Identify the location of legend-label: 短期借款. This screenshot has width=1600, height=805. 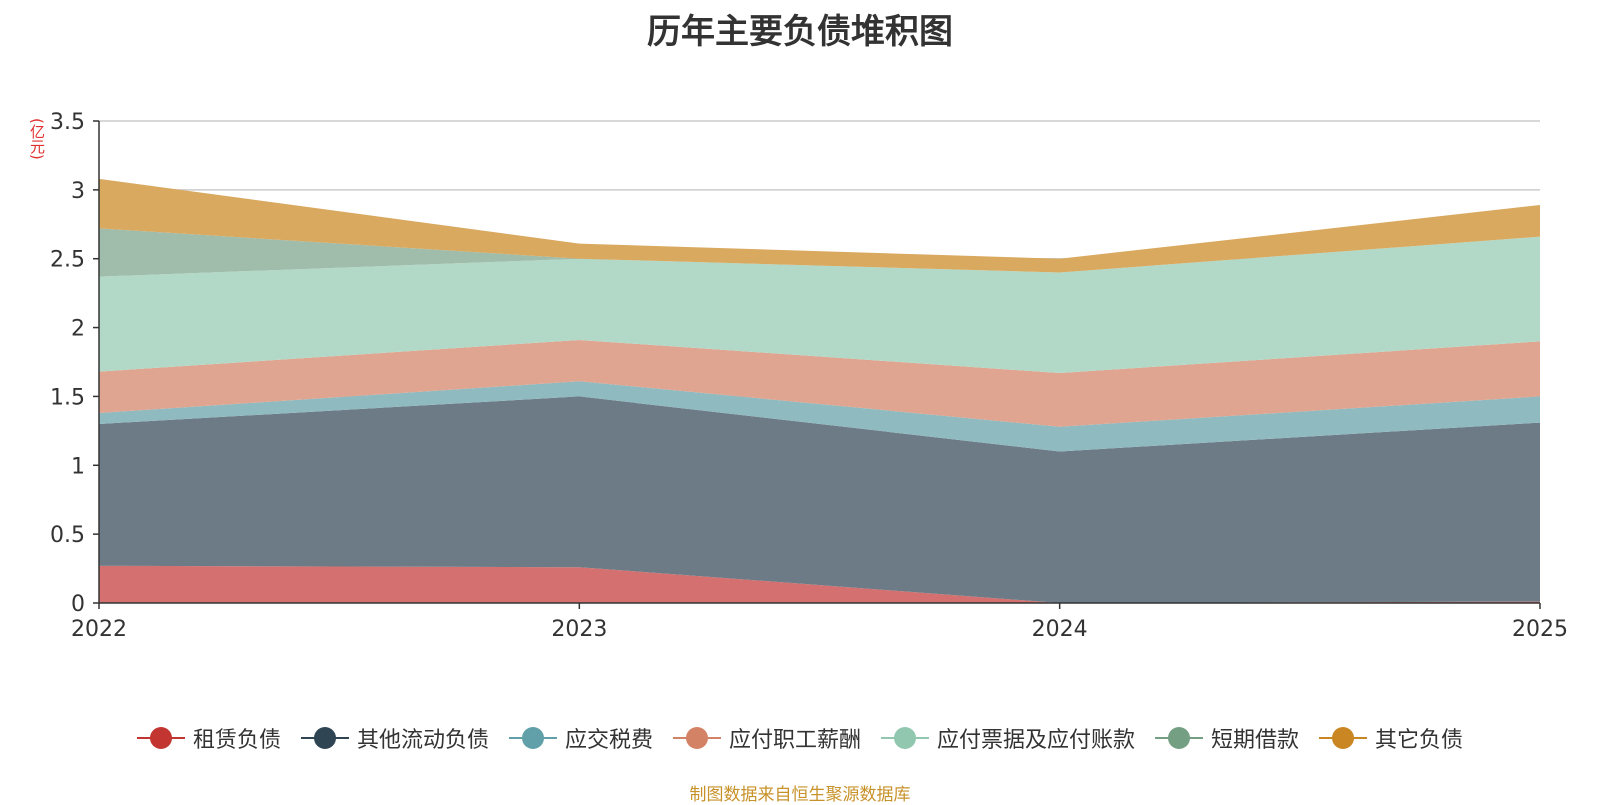
(1255, 740).